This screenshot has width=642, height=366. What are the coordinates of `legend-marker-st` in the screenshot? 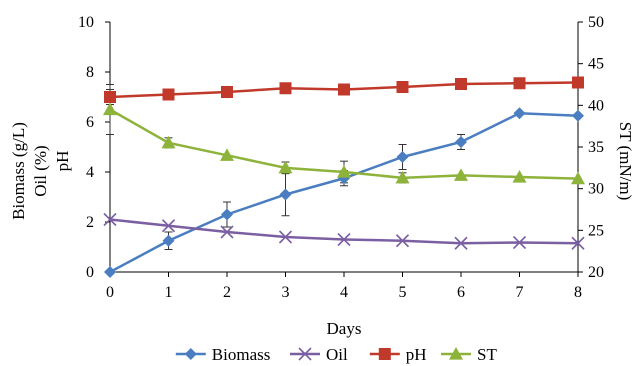 It's located at (456, 353).